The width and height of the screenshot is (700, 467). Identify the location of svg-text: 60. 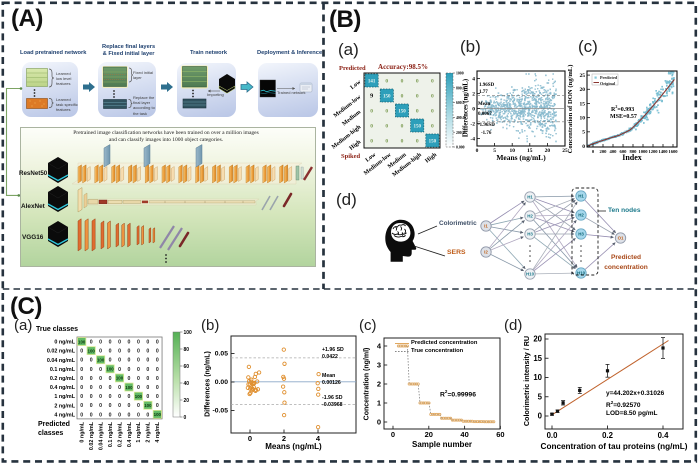
(500, 434).